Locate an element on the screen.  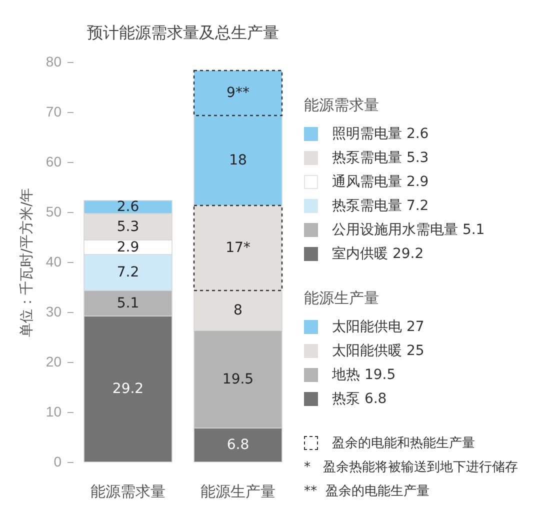
y-tick-label: 60 is located at coordinates (54, 162).